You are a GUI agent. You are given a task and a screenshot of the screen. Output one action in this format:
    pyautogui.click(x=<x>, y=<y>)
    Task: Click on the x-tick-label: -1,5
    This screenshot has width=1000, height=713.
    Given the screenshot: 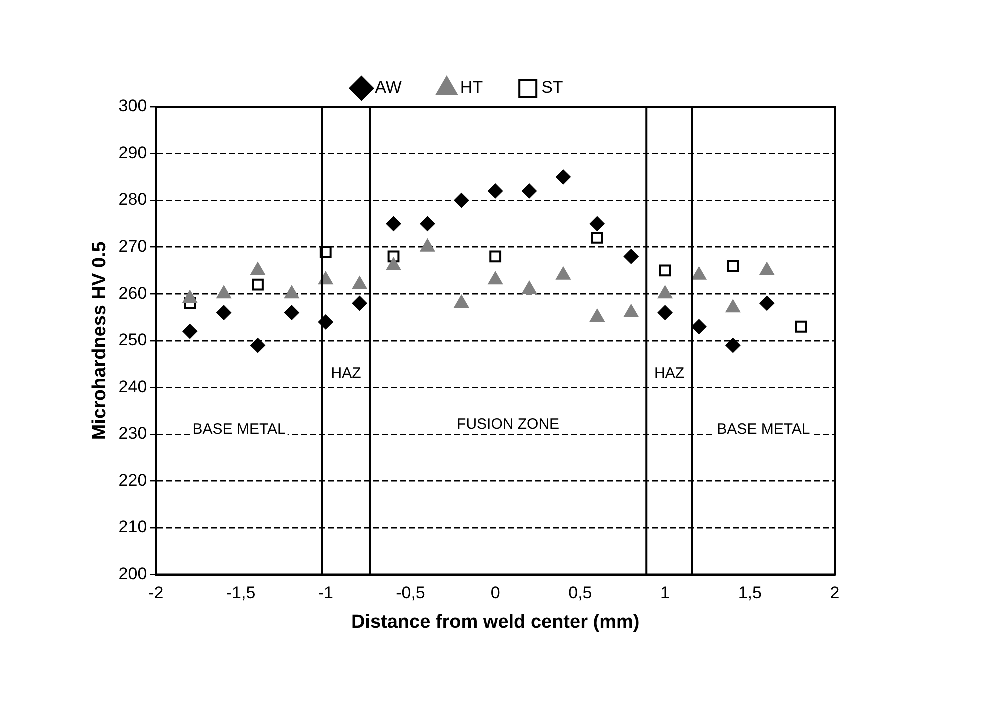 What is the action you would take?
    pyautogui.click(x=241, y=593)
    